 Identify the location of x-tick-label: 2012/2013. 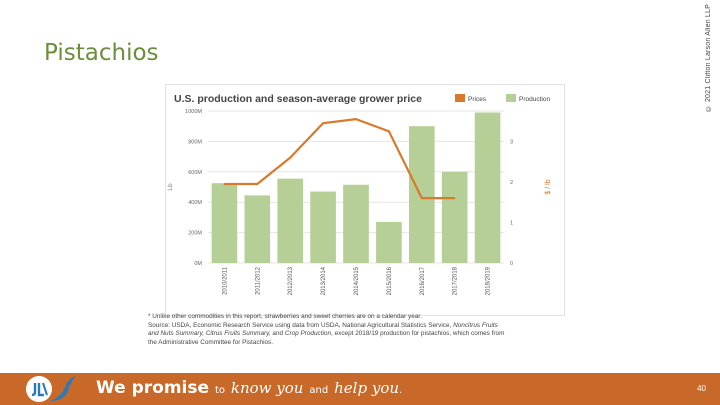
(291, 280).